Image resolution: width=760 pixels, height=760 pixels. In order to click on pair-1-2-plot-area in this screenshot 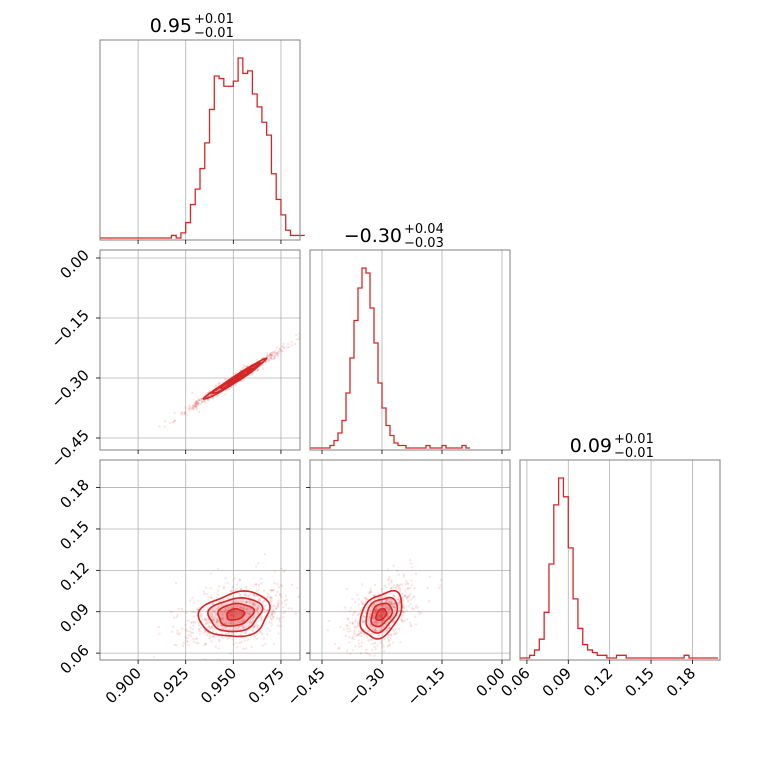, I will do `click(384, 608)`.